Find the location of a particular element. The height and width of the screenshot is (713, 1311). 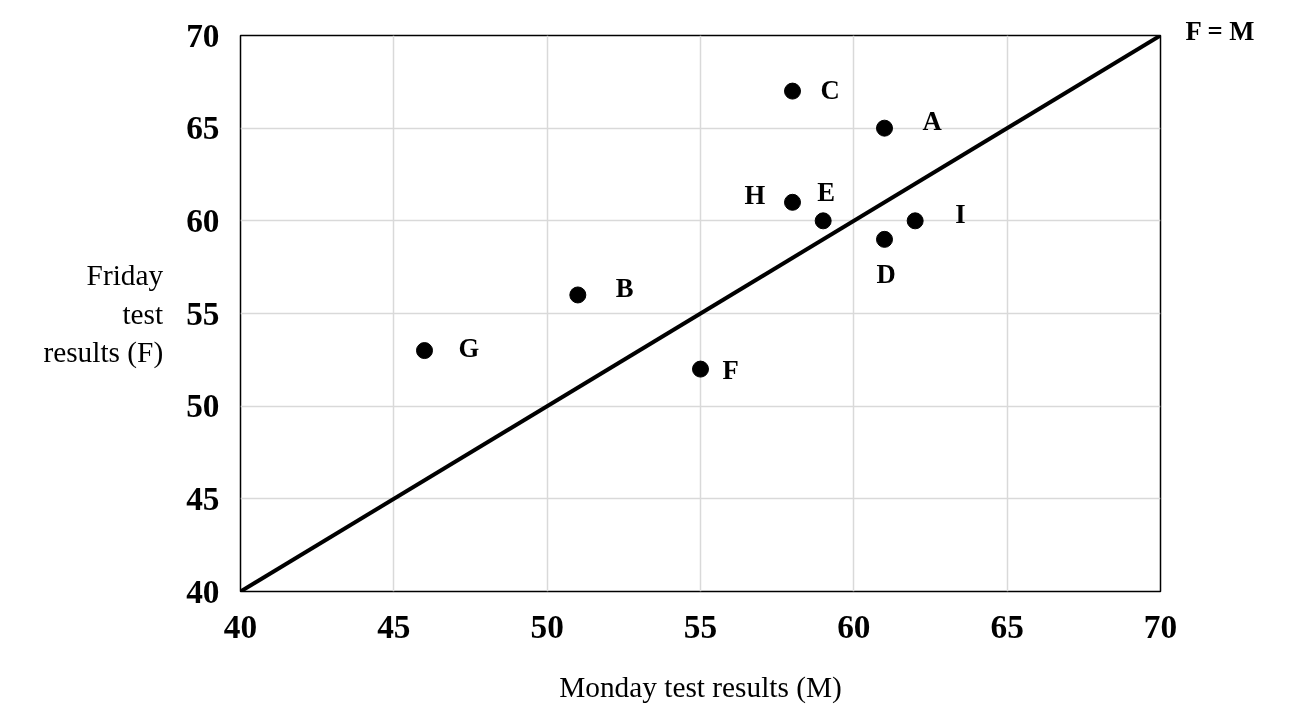

annotation: H is located at coordinates (755, 195).